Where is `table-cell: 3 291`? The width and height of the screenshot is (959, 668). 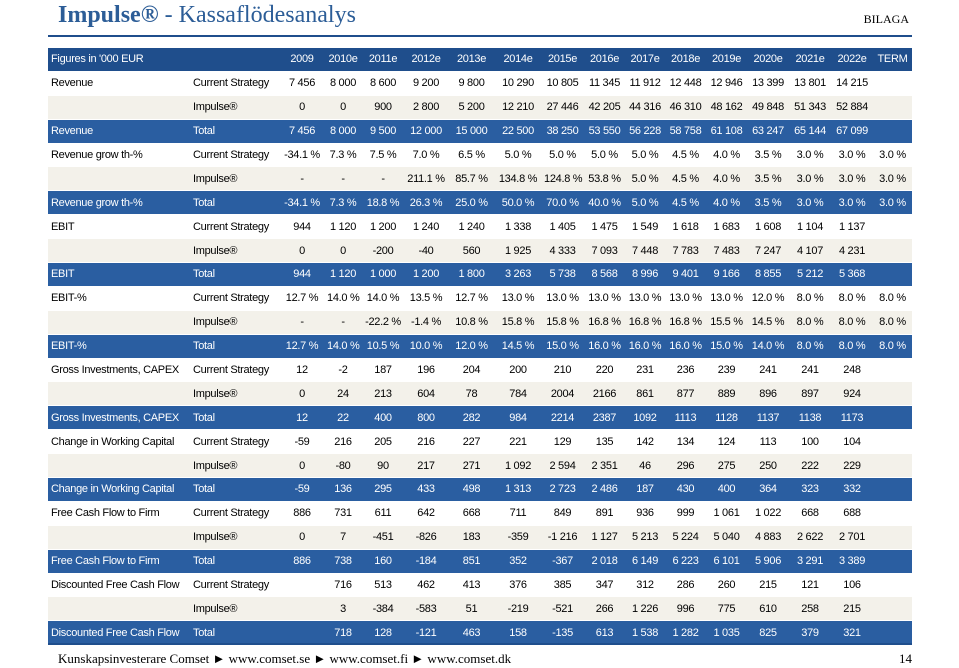
table-cell: 3 291 is located at coordinates (810, 561).